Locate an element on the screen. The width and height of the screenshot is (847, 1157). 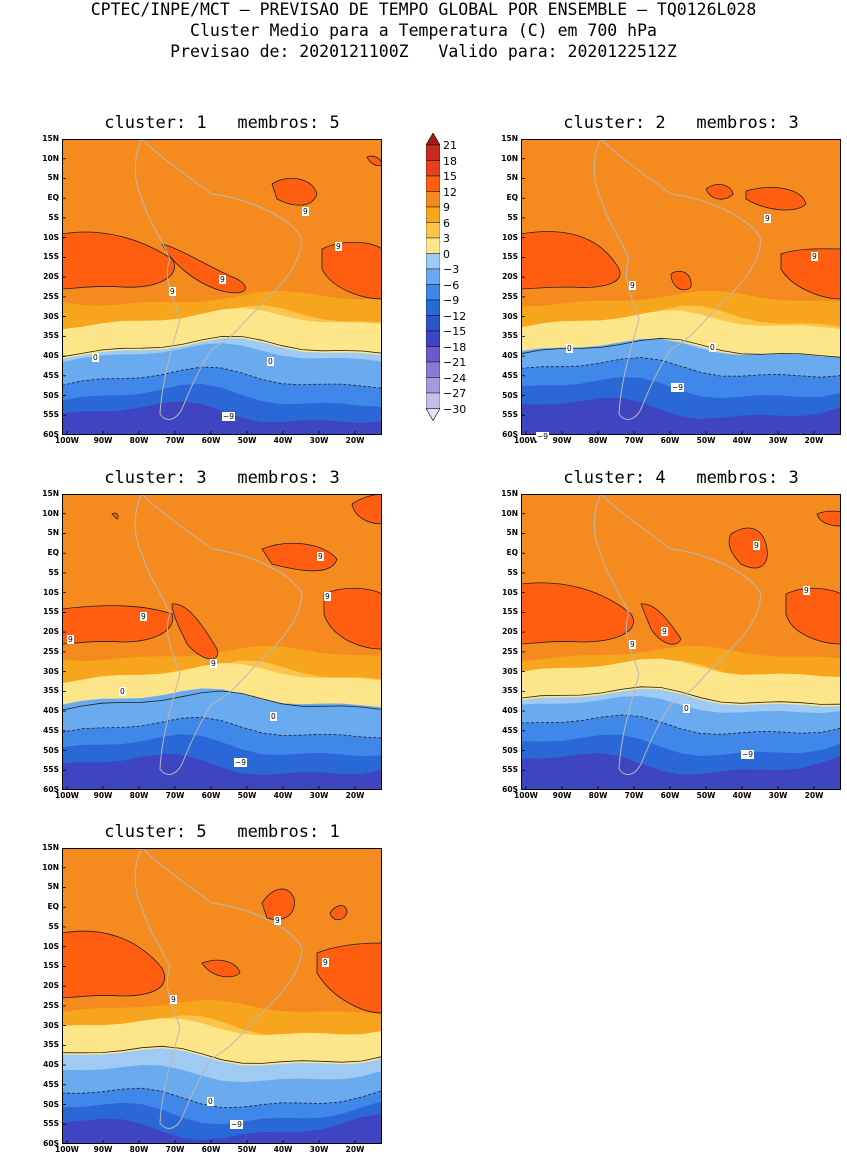
colorbar-bottom-arrow is located at coordinates (433, 415).